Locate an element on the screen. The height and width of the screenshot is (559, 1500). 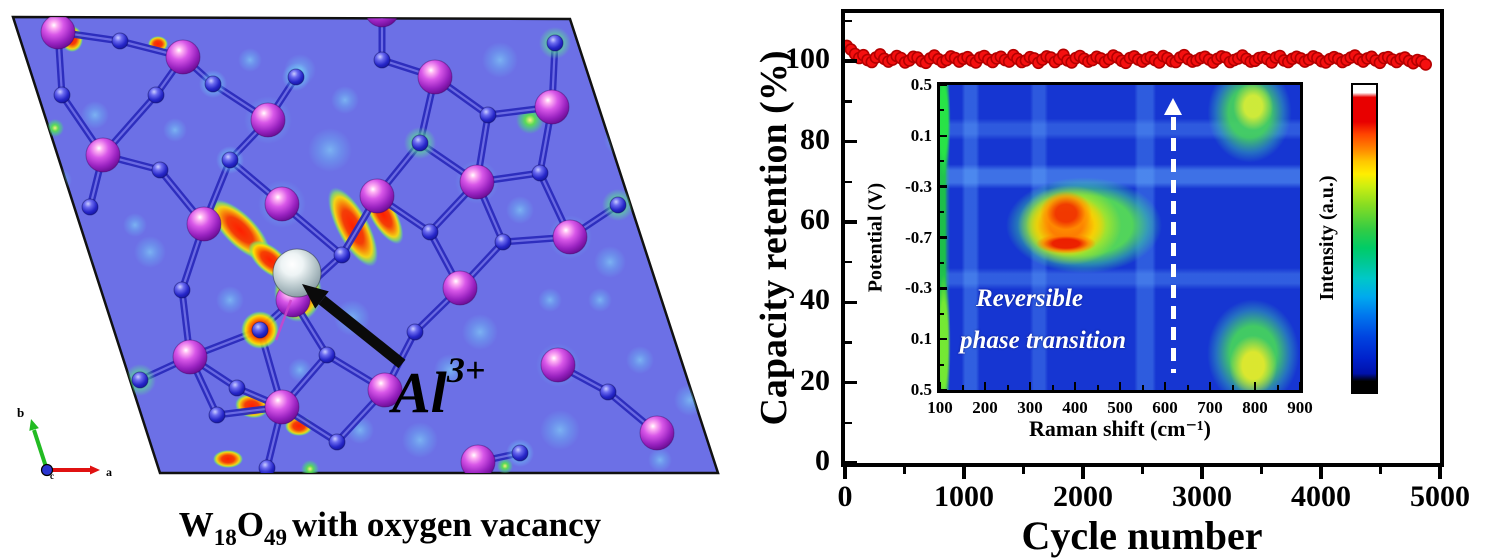
al-ion-label: Al3+ is located at coordinates (437, 387).